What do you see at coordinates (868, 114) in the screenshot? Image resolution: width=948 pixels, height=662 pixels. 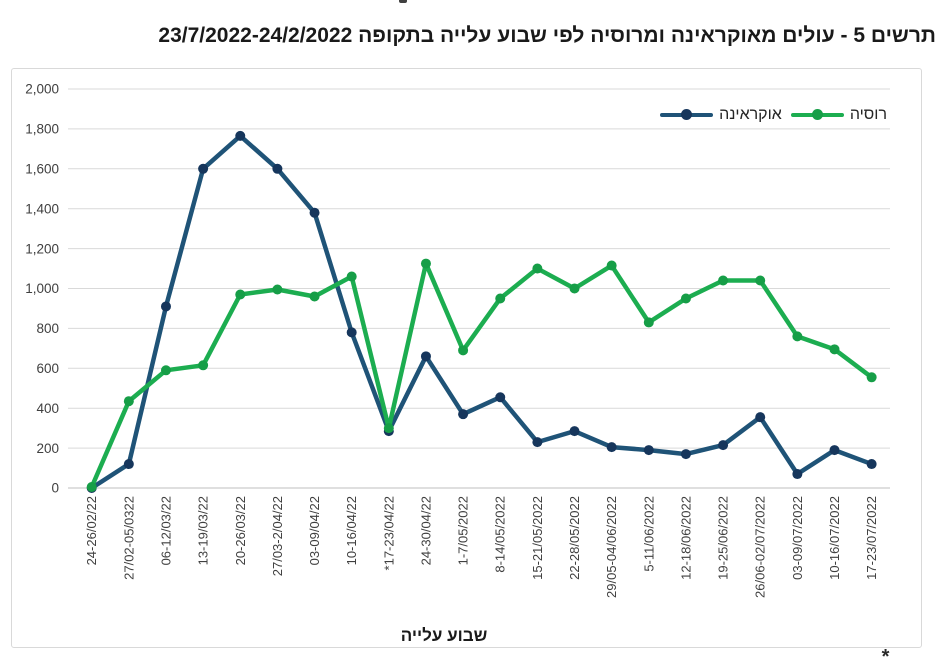 I see `legend-label-russia: רוסיה` at bounding box center [868, 114].